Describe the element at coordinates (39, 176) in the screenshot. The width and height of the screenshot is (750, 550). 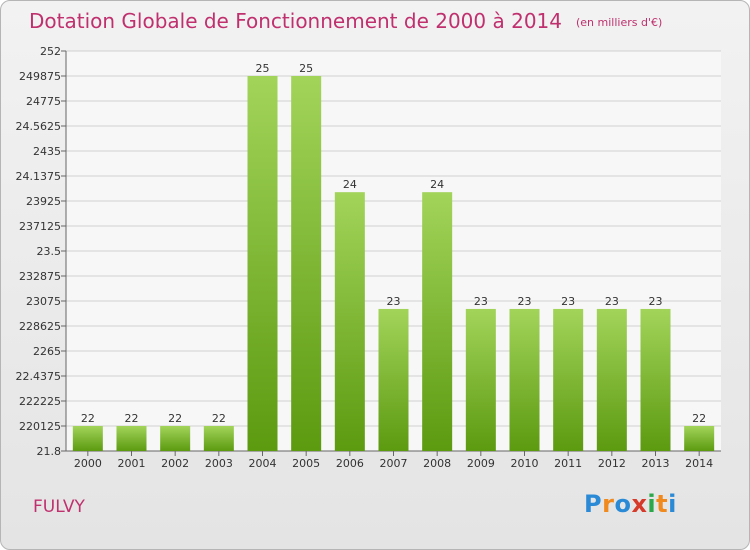
I see `y-tick-label: 24.1375` at that location.